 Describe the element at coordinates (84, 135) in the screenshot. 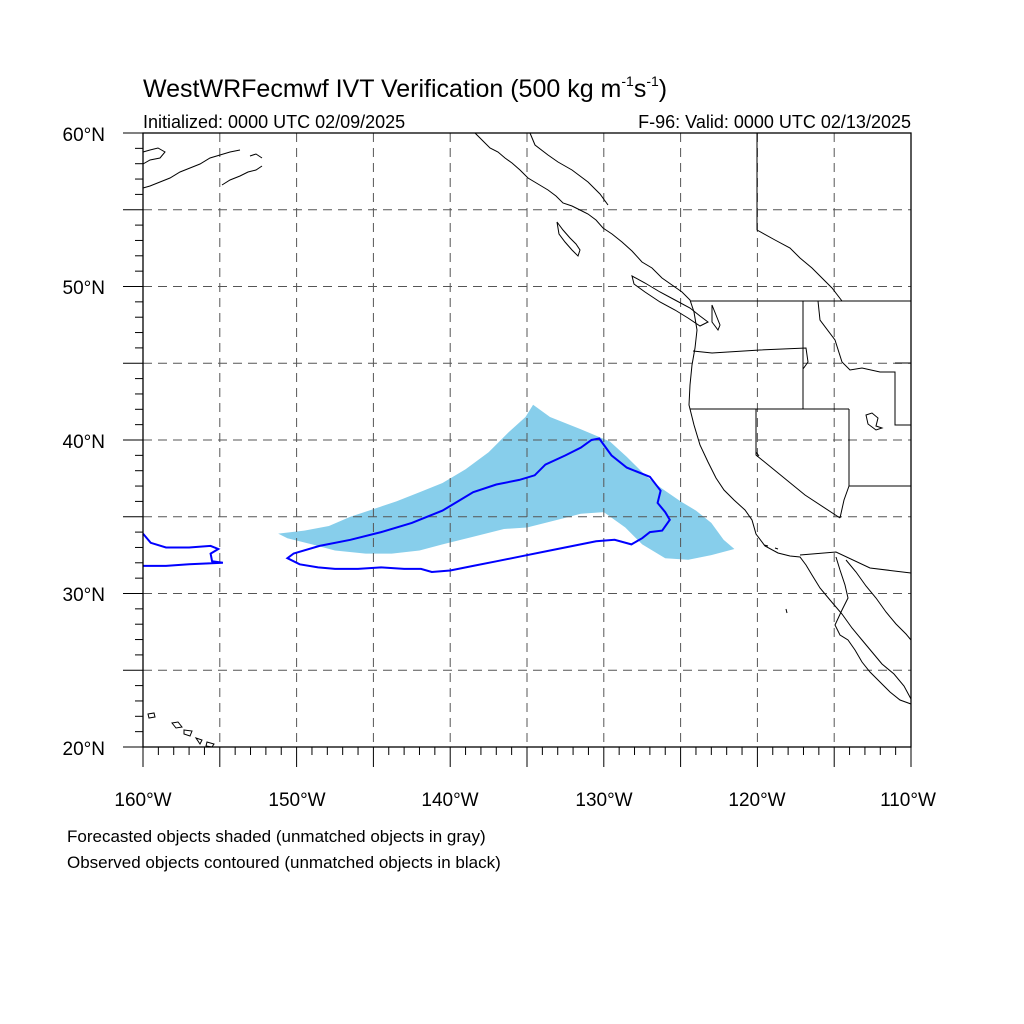

I see `lat-label-60: 60°N` at that location.